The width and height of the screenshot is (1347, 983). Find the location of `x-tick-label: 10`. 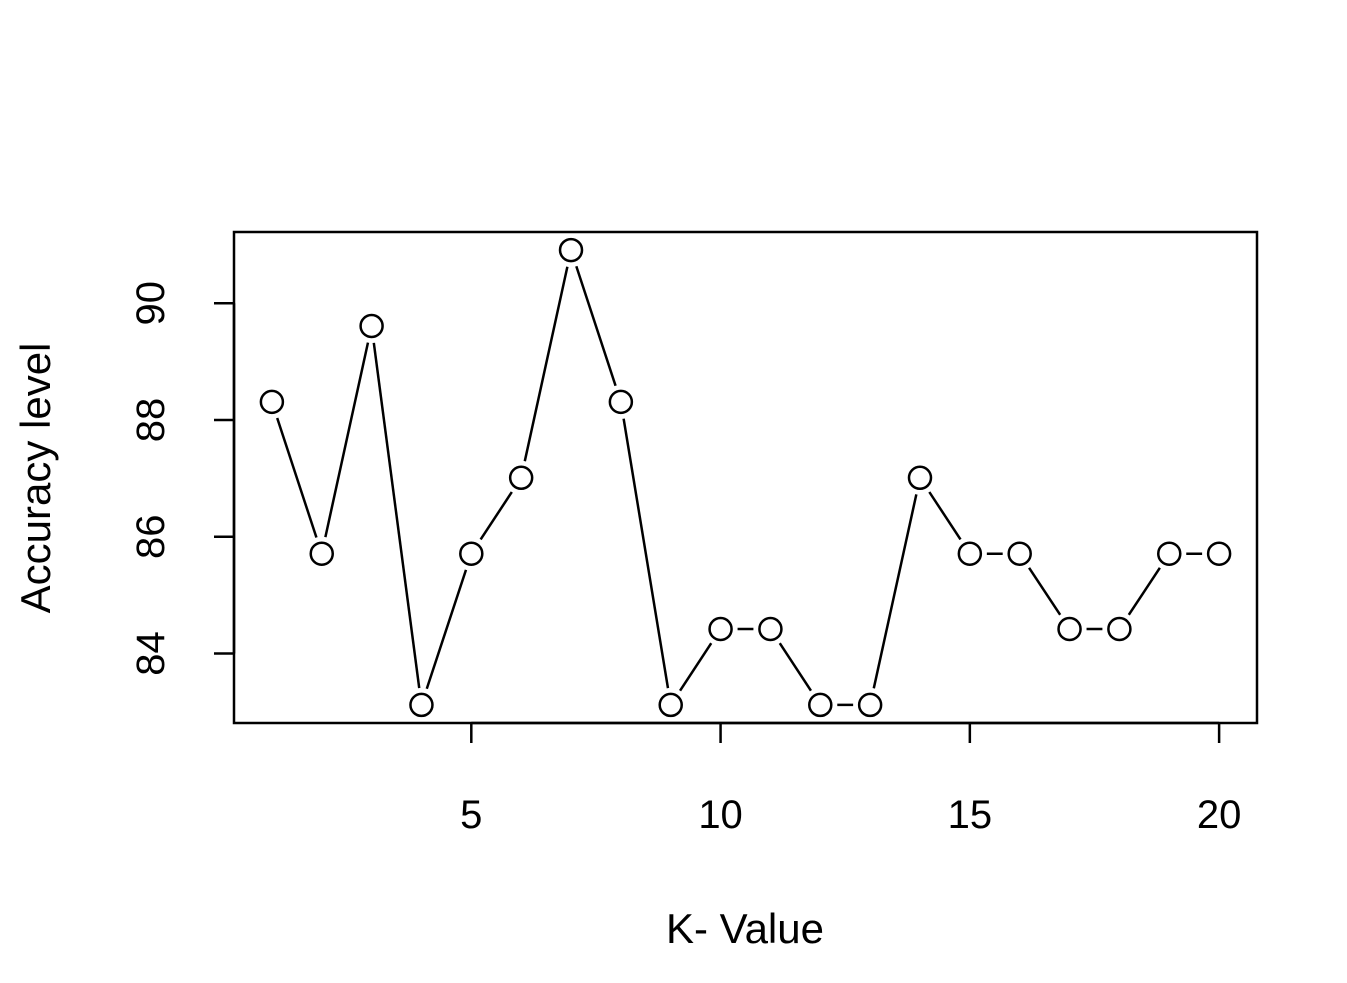

x-tick-label: 10 is located at coordinates (720, 815).